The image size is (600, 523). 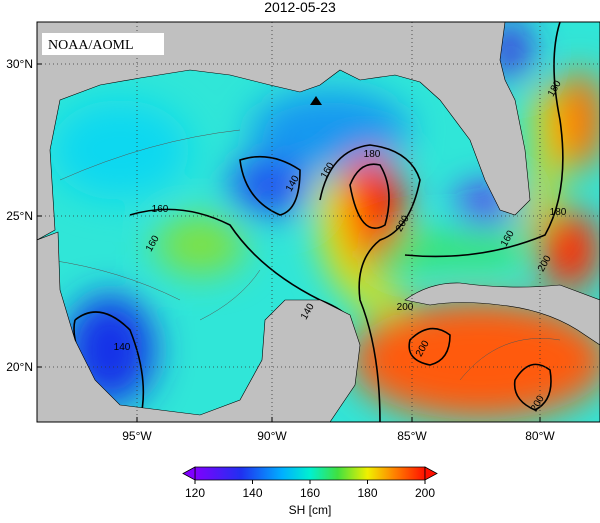 What do you see at coordinates (367, 493) in the screenshot?
I see `colorbar-tick-label: 180` at bounding box center [367, 493].